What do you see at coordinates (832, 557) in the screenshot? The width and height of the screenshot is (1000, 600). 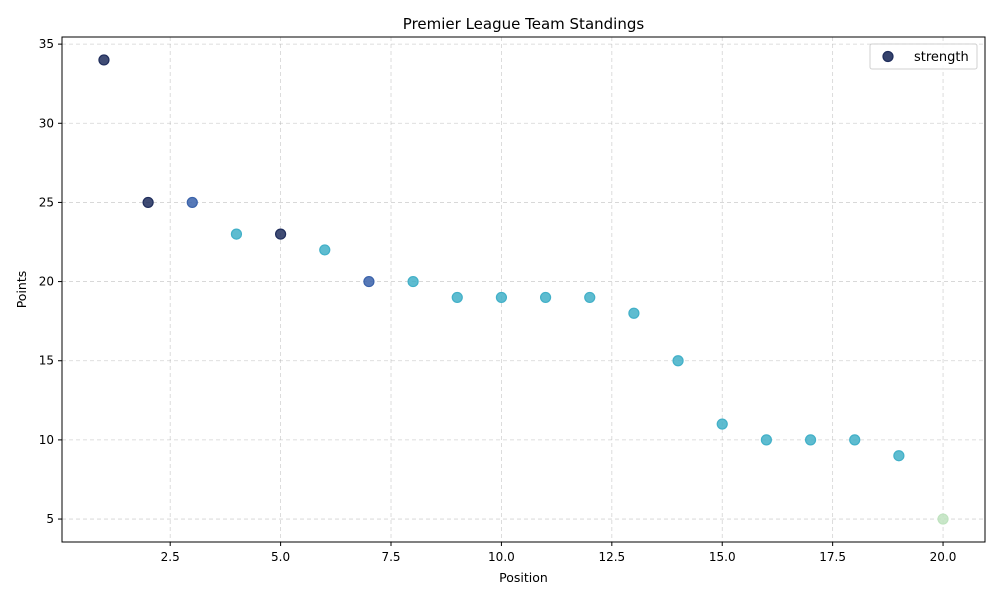 I see `x-tick-label: 17.5` at bounding box center [832, 557].